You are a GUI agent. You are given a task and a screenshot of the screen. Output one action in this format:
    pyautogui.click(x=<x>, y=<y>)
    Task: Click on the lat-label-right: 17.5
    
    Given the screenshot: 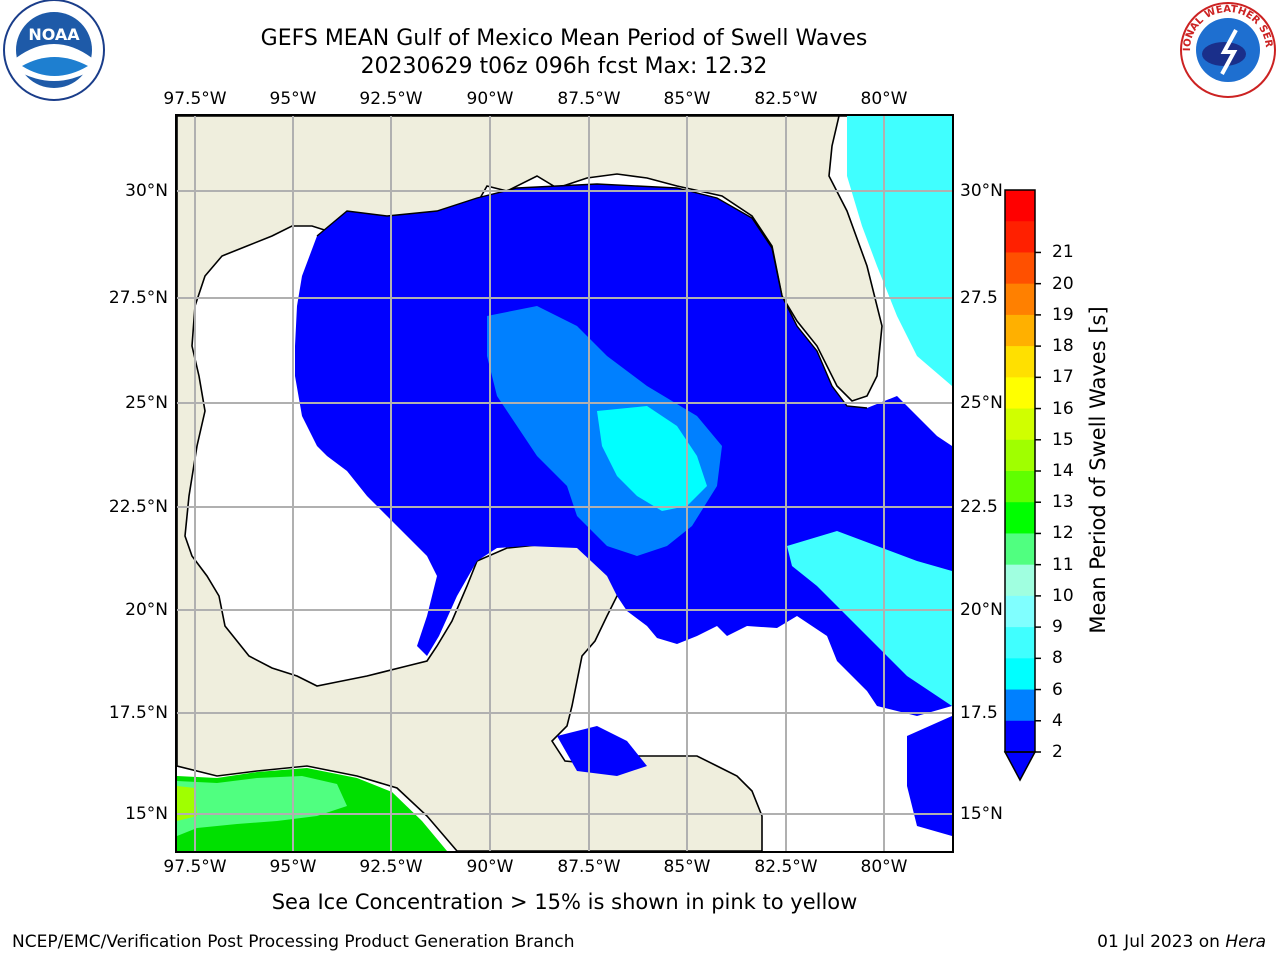 What is the action you would take?
    pyautogui.click(x=979, y=713)
    